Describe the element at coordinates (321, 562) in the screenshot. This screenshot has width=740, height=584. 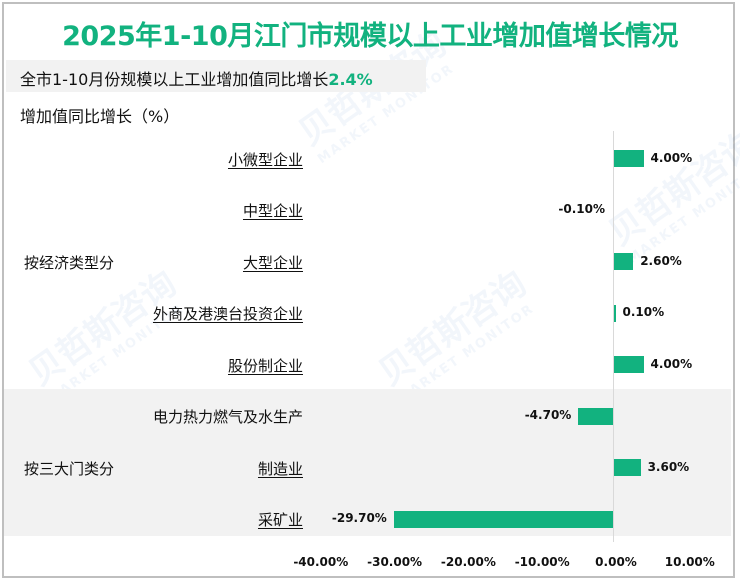
I see `x-tick-label: -40.00%` at that location.